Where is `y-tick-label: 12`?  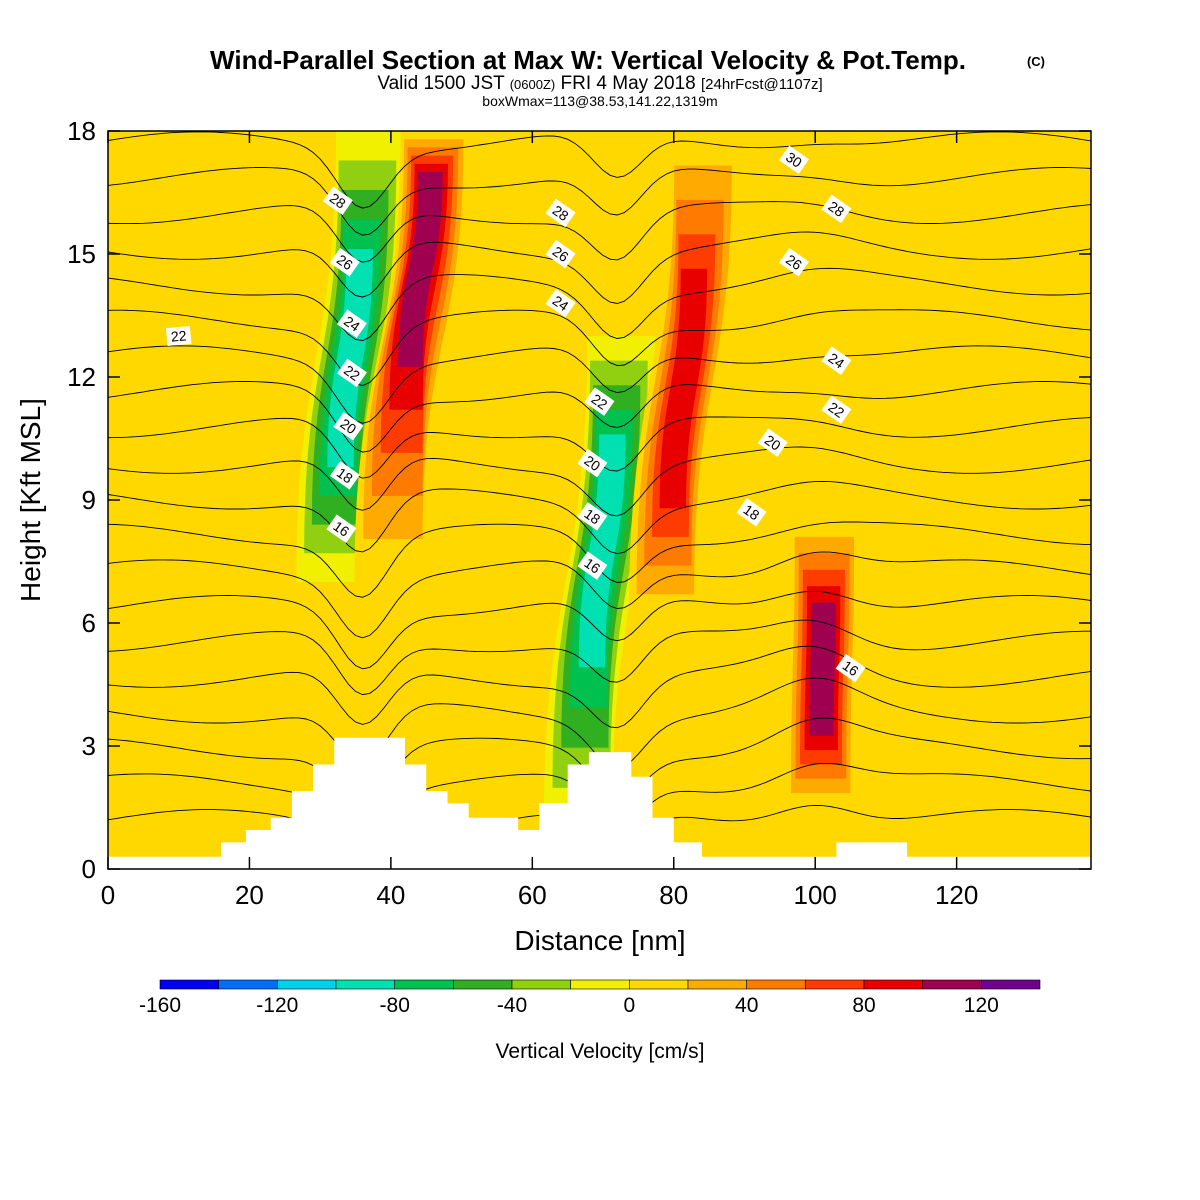
y-tick-label: 12 is located at coordinates (81, 377).